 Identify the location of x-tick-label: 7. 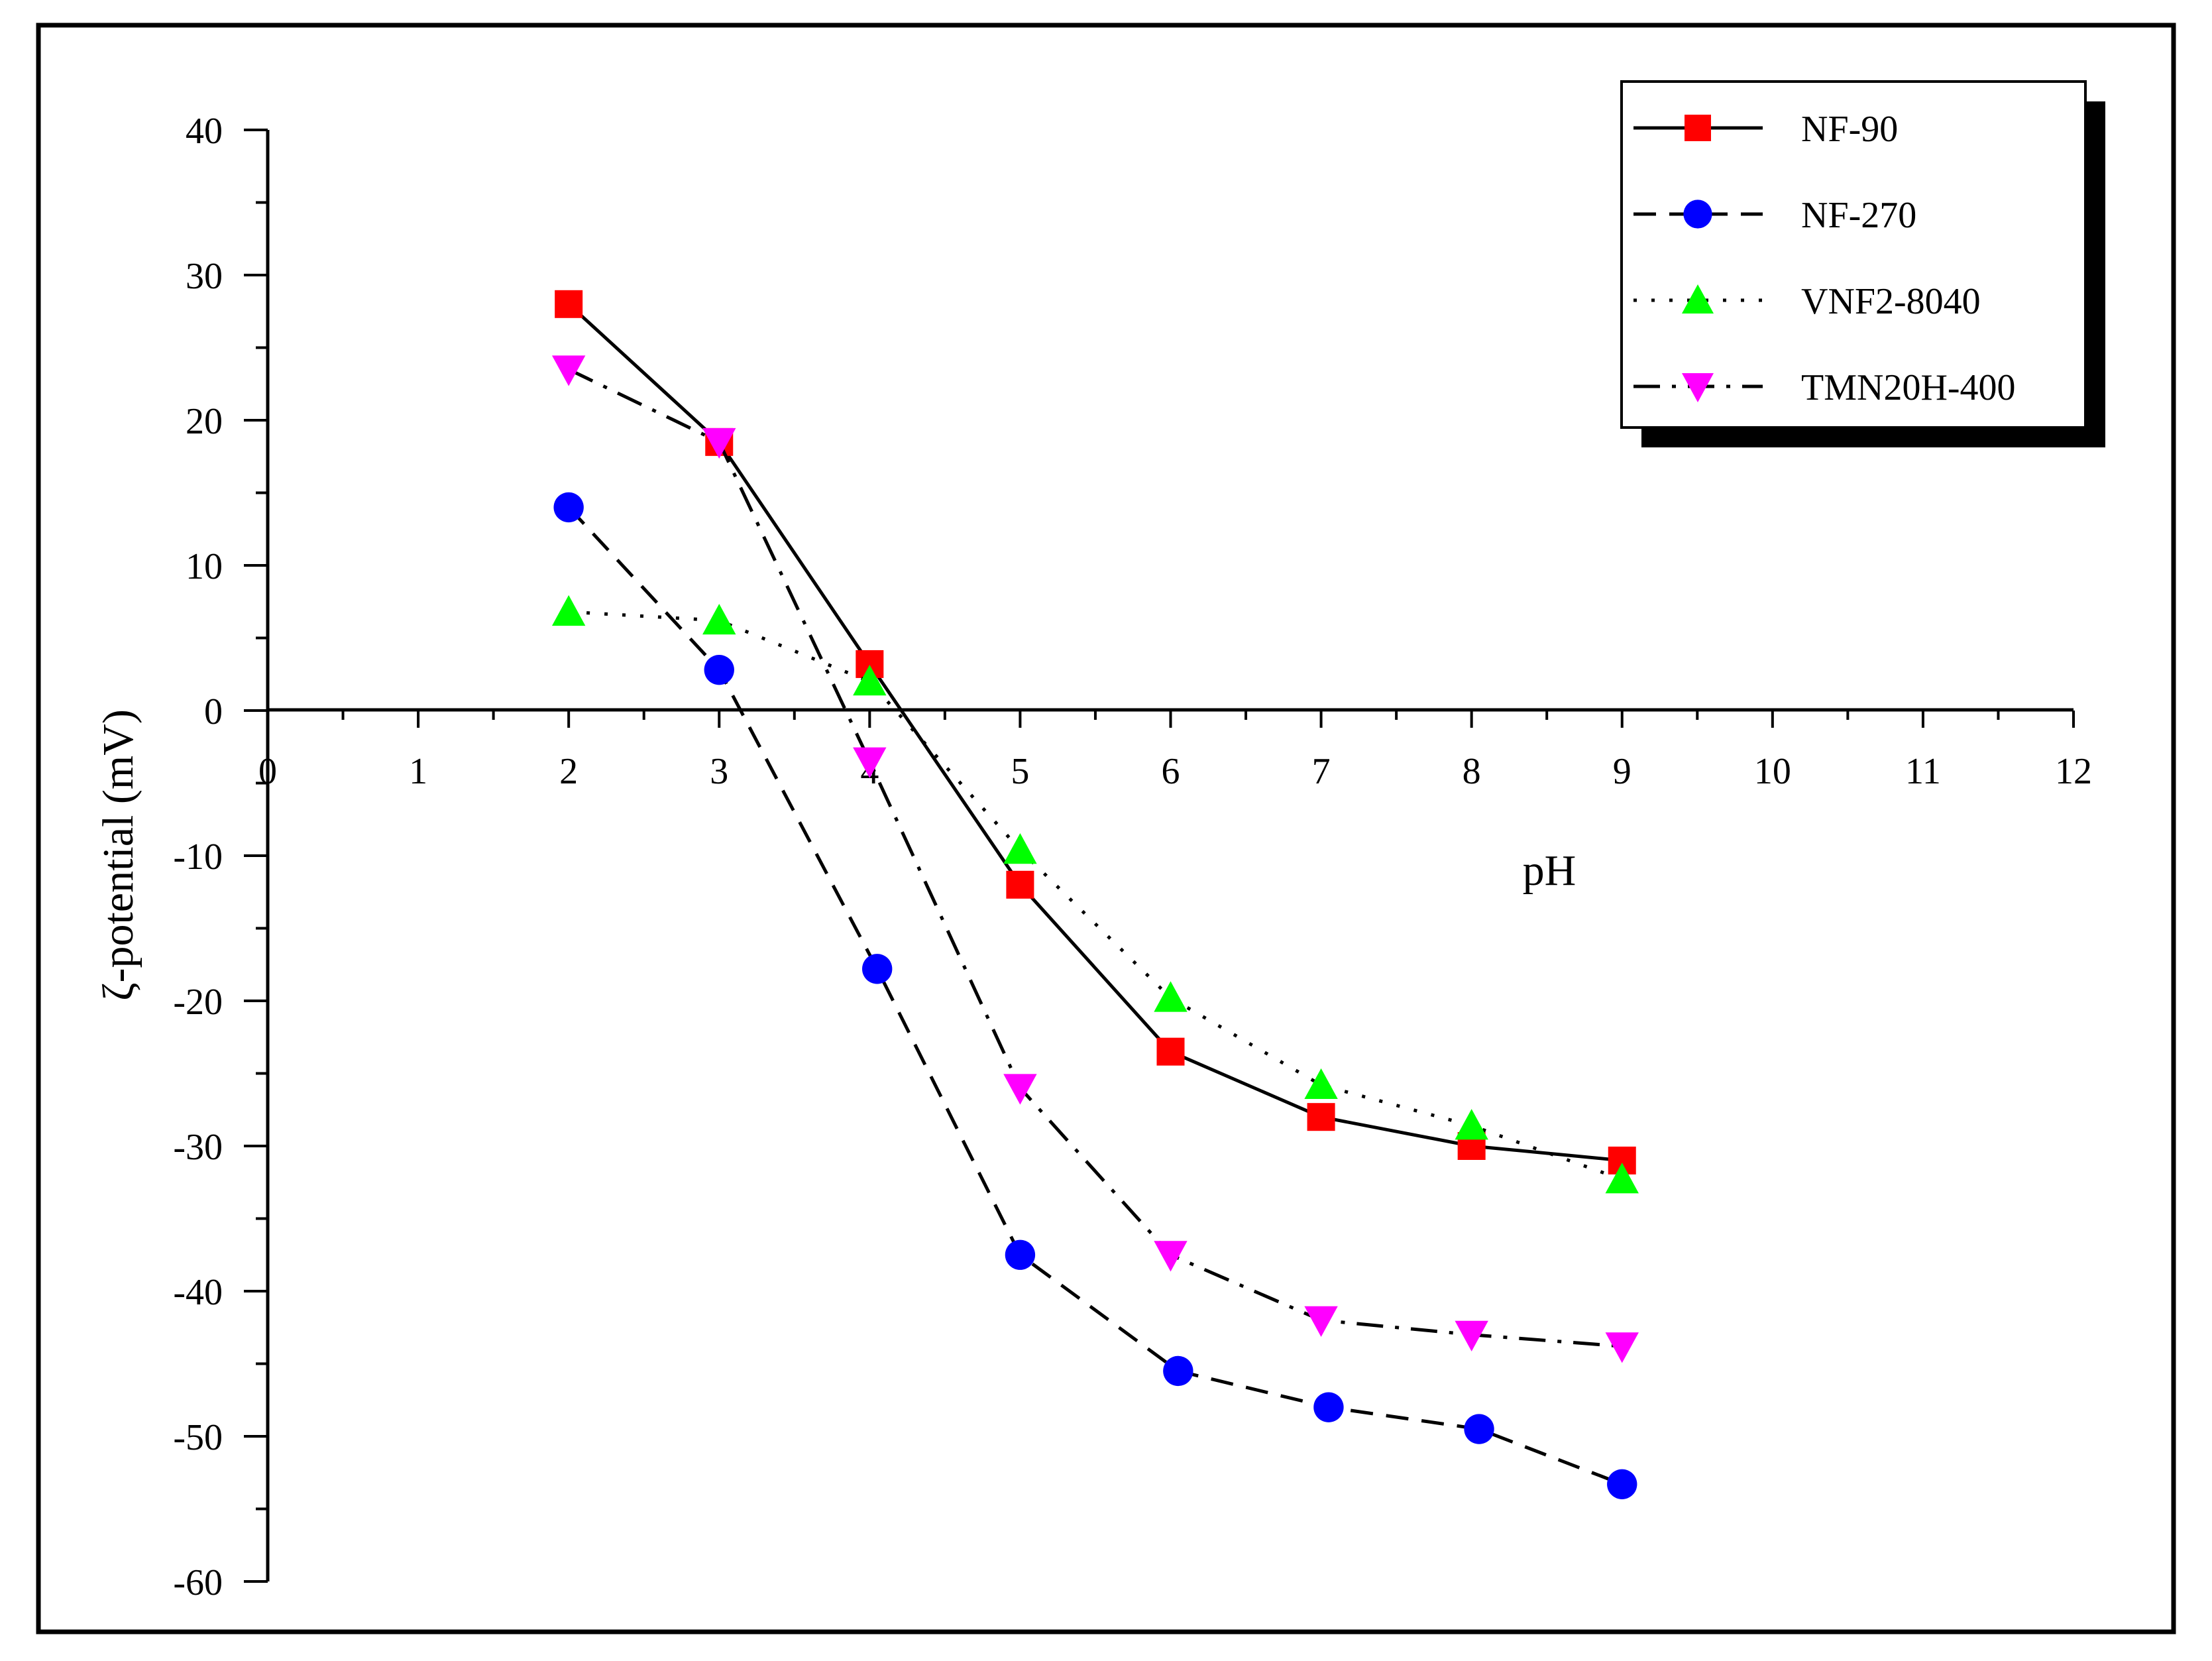
(1321, 771).